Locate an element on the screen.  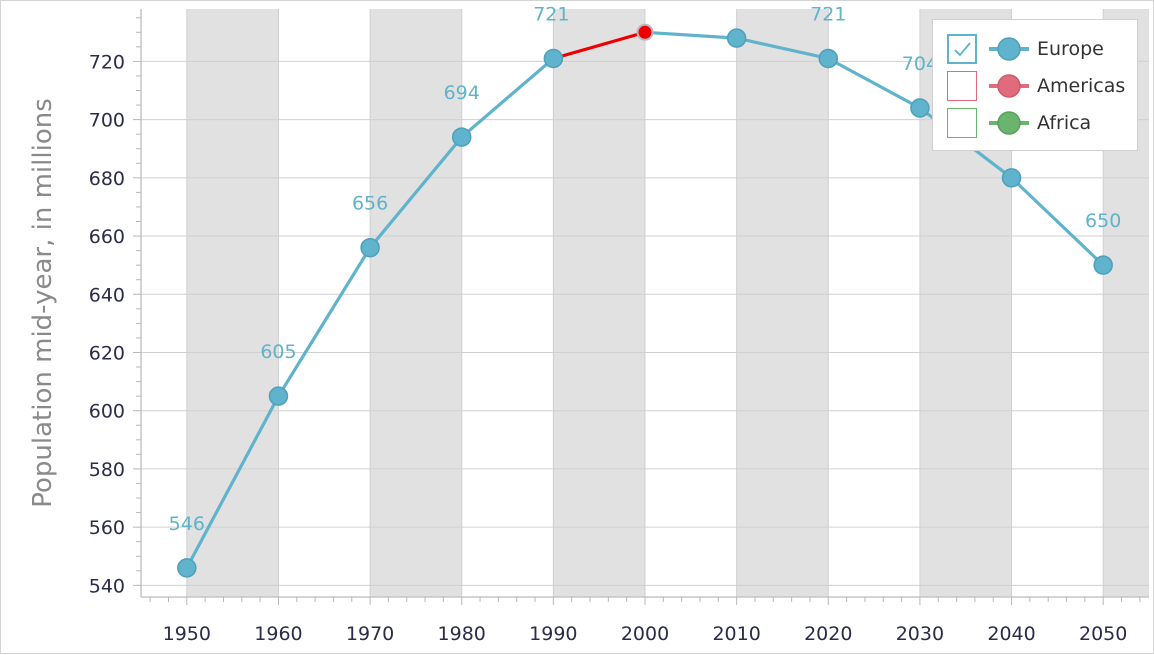
y-tick-label: 660 is located at coordinates (107, 237).